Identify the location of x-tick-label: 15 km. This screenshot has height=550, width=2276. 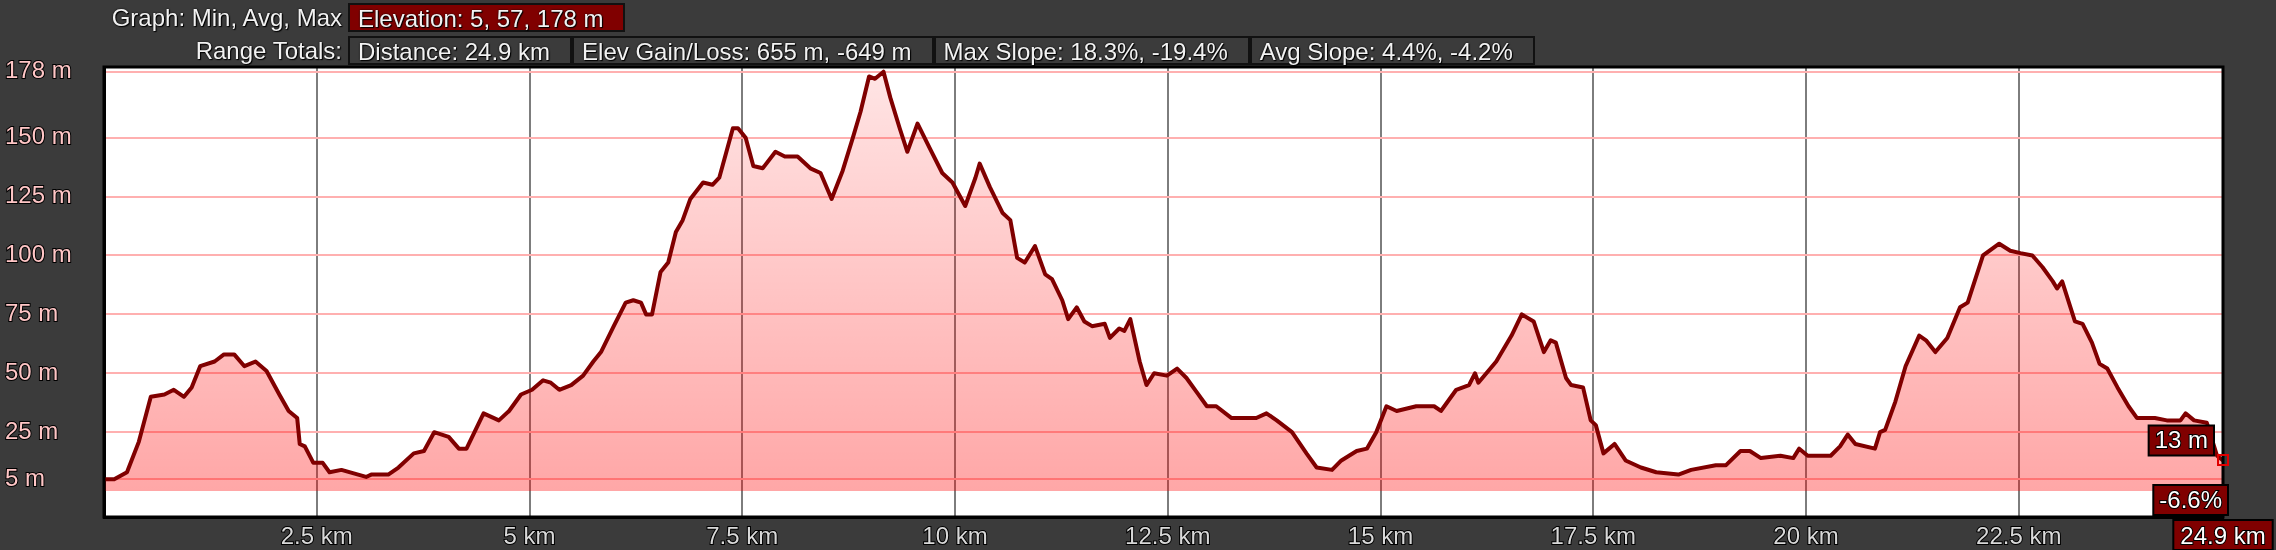
(1380, 536).